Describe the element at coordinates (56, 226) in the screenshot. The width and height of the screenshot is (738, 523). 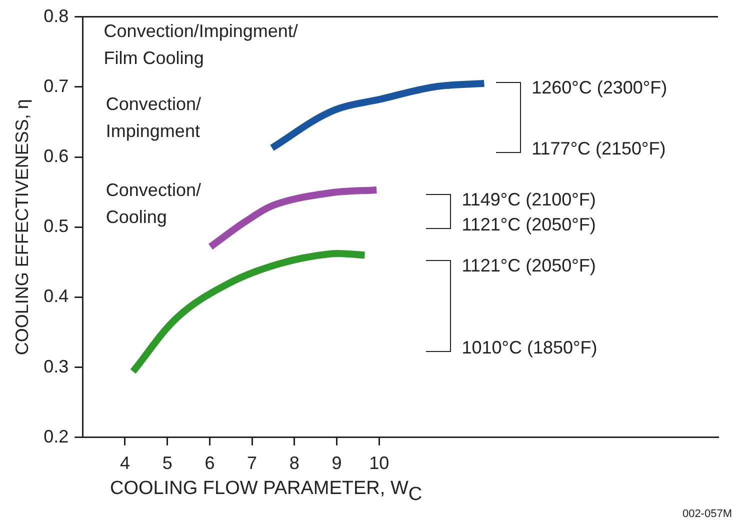
I see `y-tick-label: 0.5` at that location.